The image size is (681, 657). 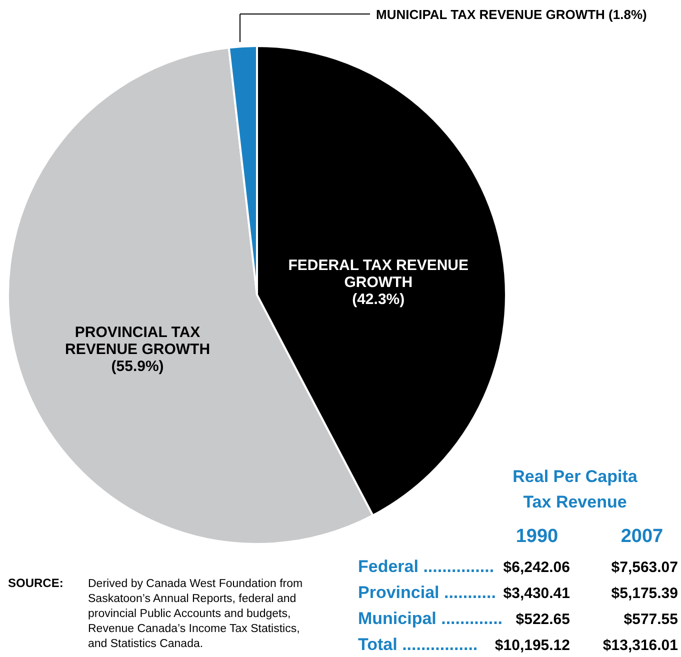 I want to click on text: $522.65, so click(x=543, y=619).